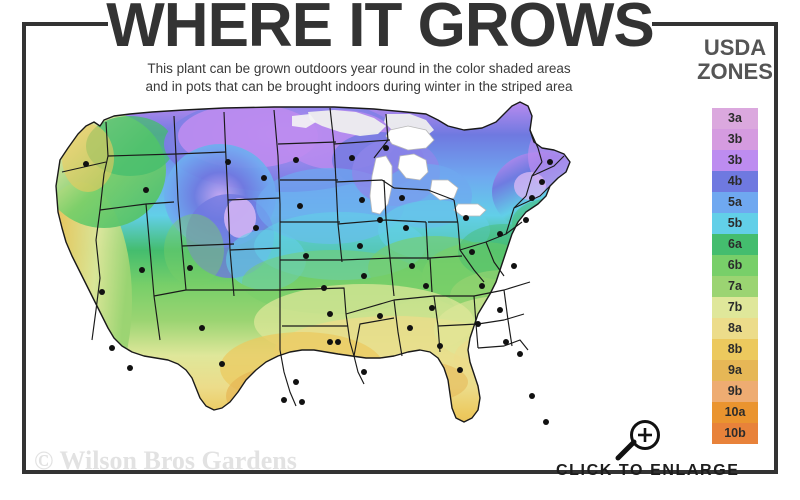  I want to click on legend-zone-3a: 3a, so click(735, 118).